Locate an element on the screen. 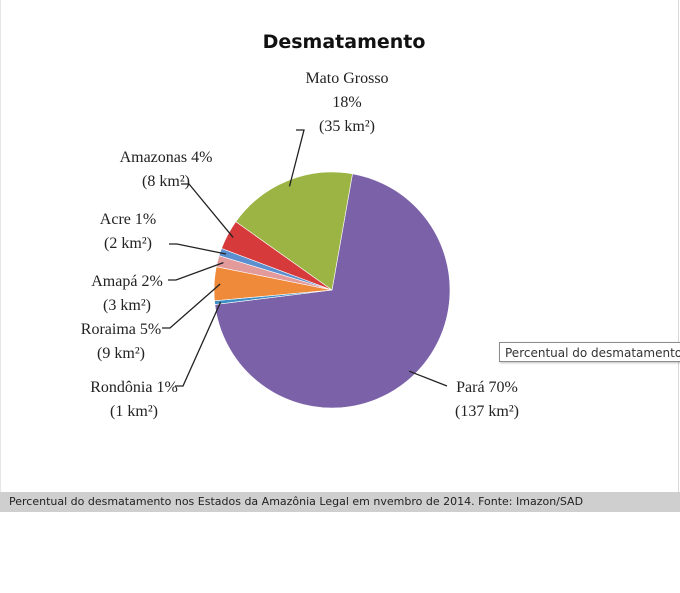  pie-slices is located at coordinates (332, 290).